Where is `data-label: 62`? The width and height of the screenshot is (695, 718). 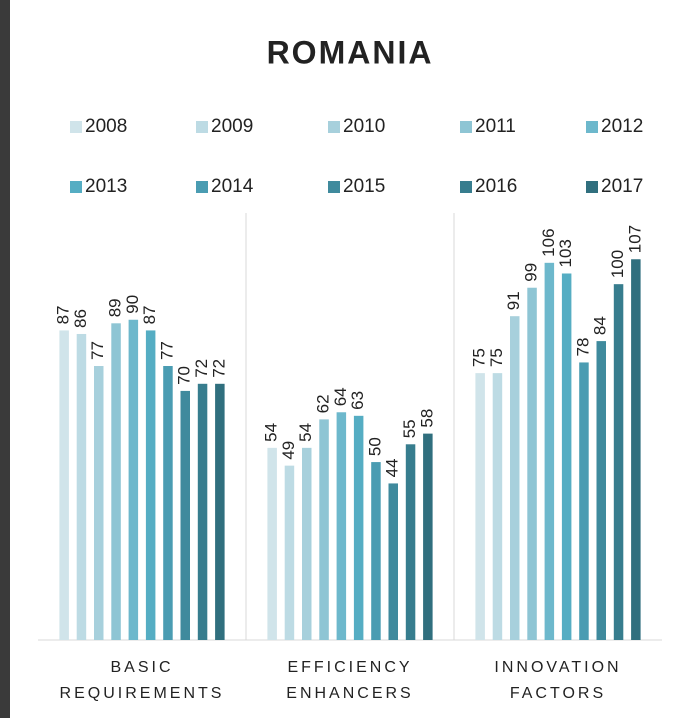
data-label: 62 is located at coordinates (323, 403).